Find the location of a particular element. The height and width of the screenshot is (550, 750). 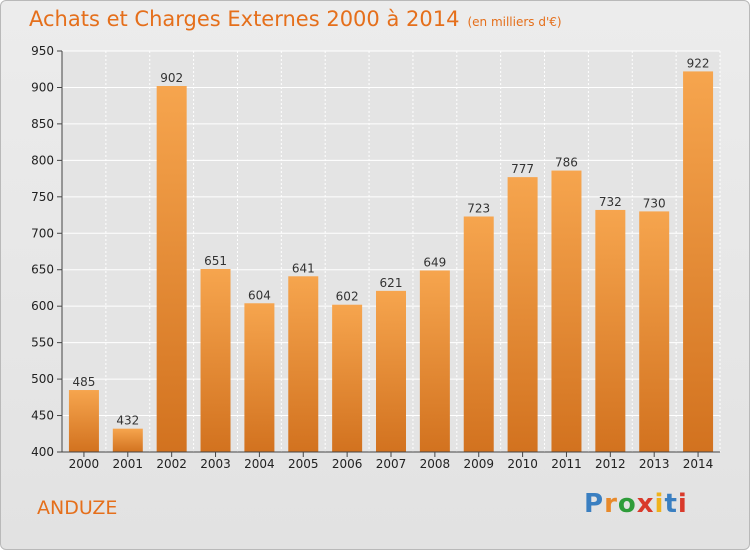

data-label: 604 is located at coordinates (259, 295).